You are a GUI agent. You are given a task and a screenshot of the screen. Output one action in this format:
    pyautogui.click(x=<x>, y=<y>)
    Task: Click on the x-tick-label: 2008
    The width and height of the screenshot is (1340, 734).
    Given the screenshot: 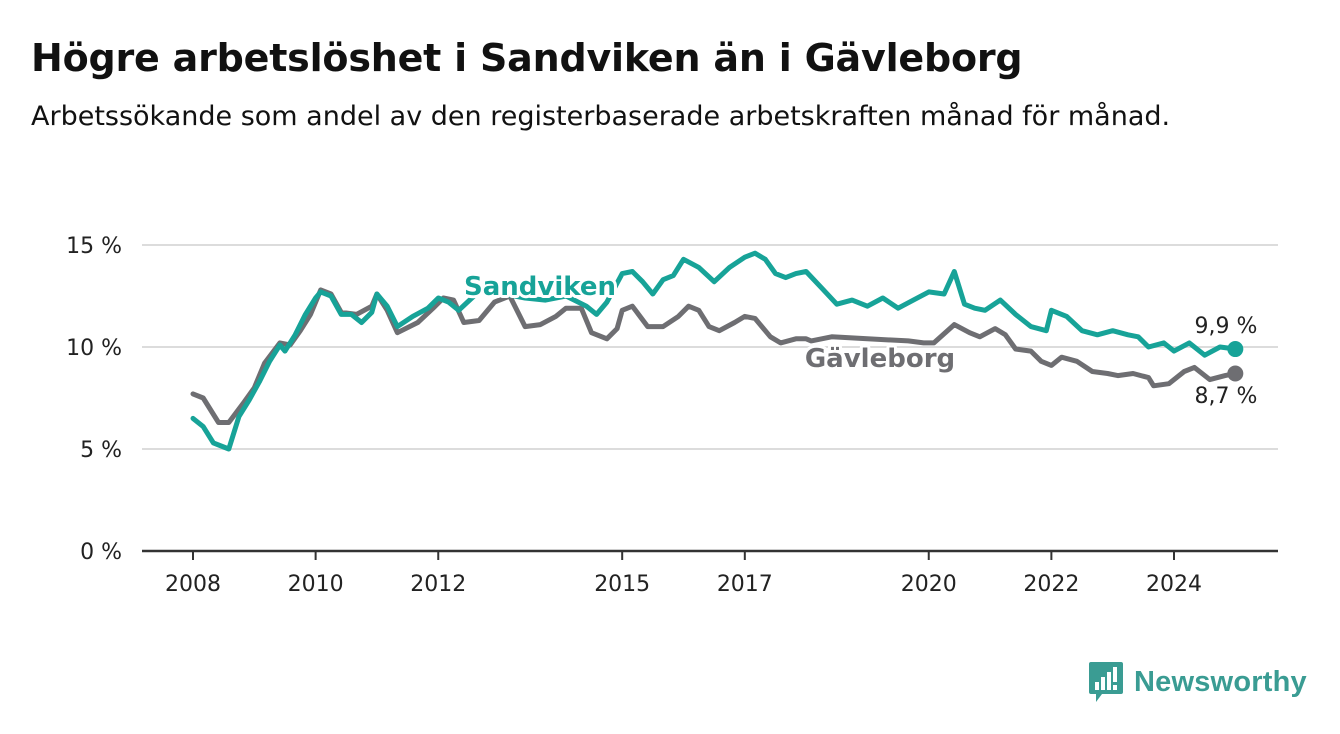 What is the action you would take?
    pyautogui.click(x=193, y=584)
    